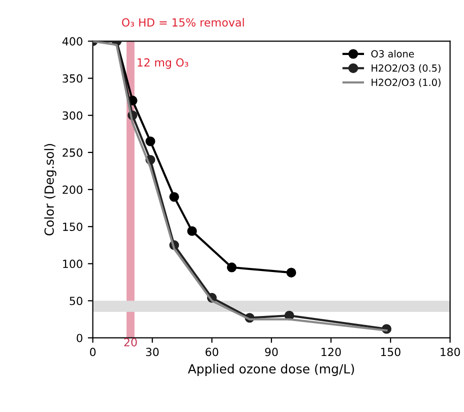 This screenshot has width=464, height=412. Describe the element at coordinates (450, 352) in the screenshot. I see `x-tick-label: 180` at that location.